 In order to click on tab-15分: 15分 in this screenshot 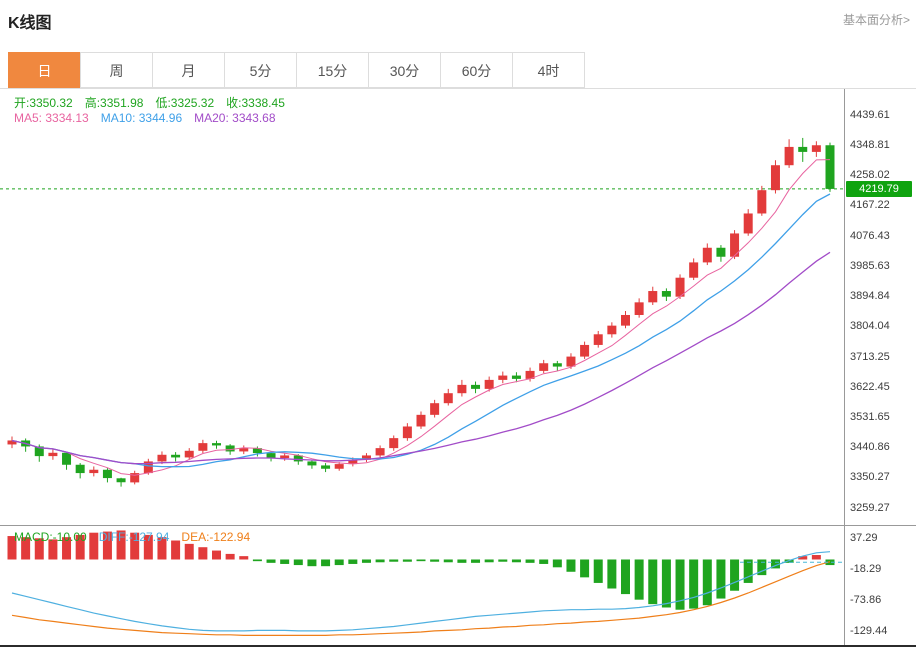, I will do `click(332, 70)`.